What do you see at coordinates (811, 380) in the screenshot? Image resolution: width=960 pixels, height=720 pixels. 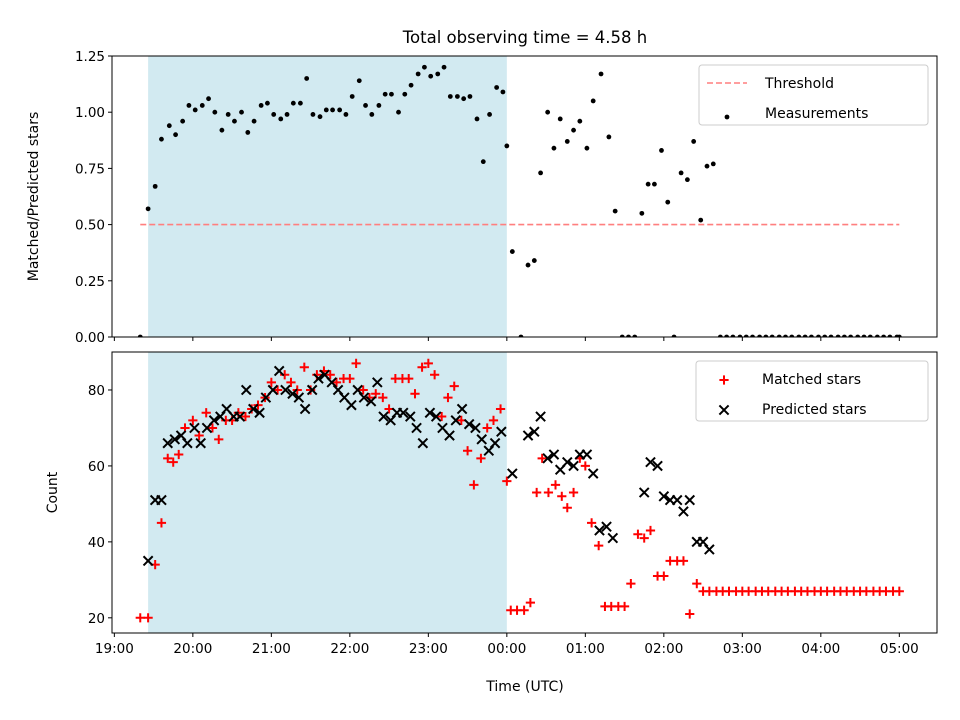 I see `legend-label: Matched stars` at bounding box center [811, 380].